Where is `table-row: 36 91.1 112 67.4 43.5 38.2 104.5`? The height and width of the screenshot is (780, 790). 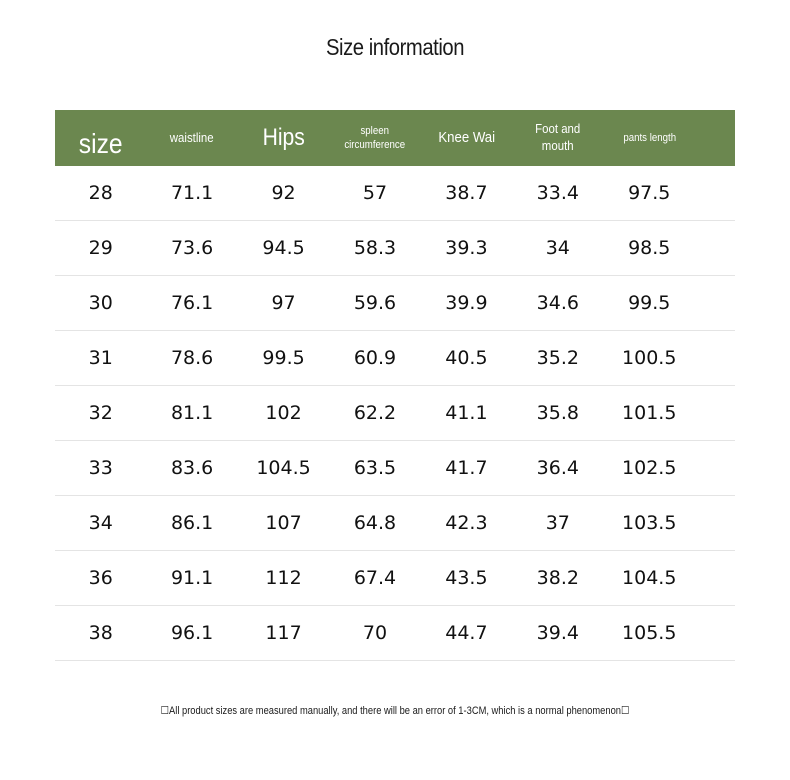 table-row: 36 91.1 112 67.4 43.5 38.2 104.5 is located at coordinates (395, 578).